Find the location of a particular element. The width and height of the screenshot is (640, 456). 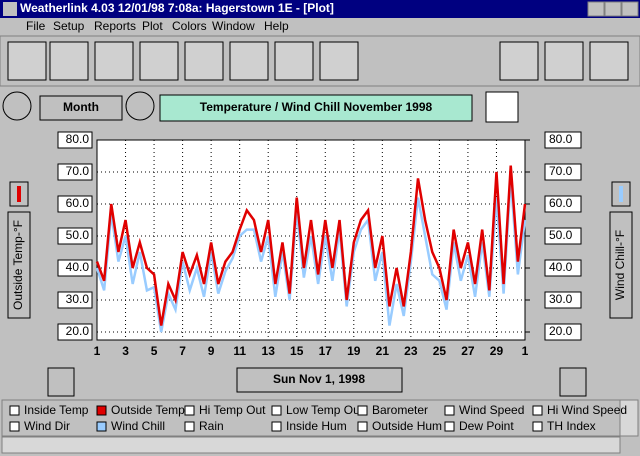

x-tick-label: 1 is located at coordinates (97, 351).